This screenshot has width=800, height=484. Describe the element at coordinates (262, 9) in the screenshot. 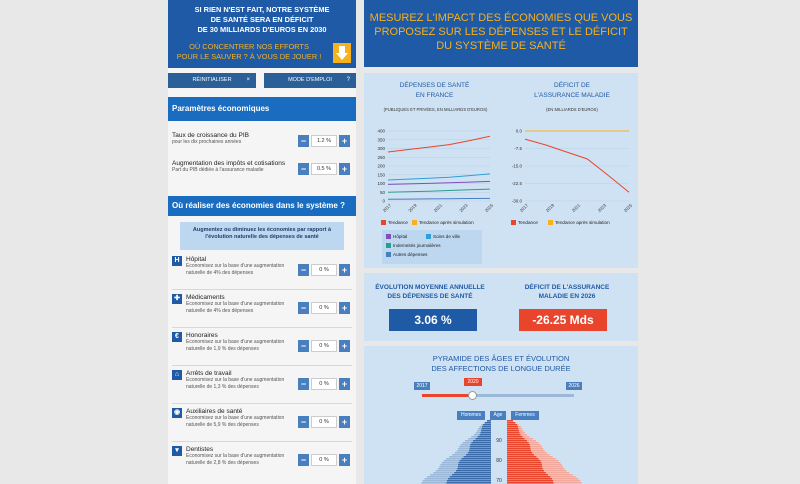

I see `warning-line-1: SI RIEN N'EST FAIT, NOTRE SYSTÈME` at that location.